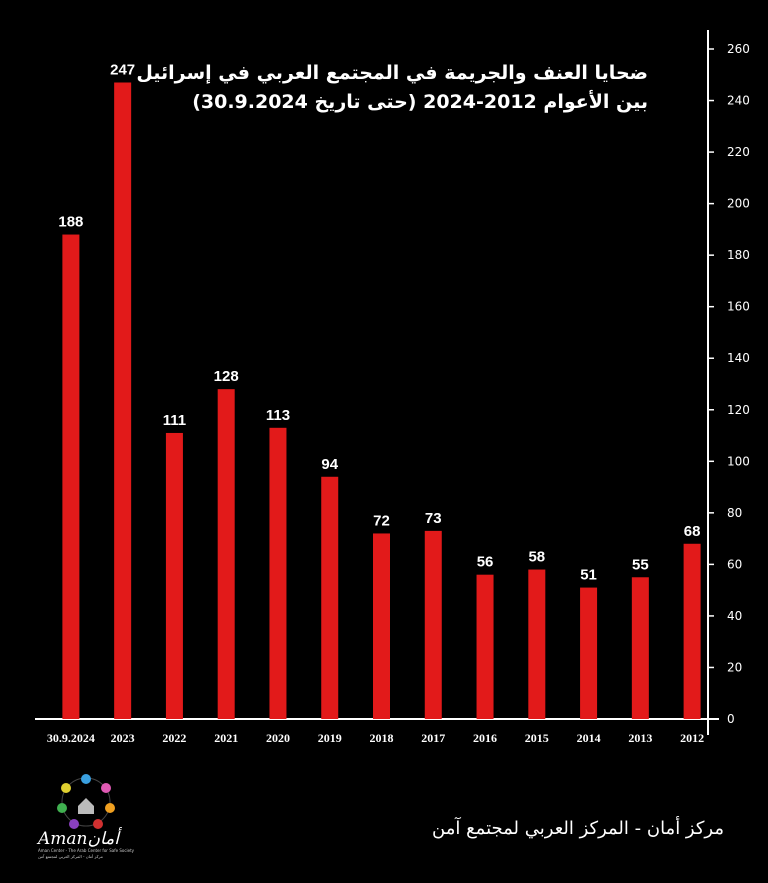 This screenshot has width=768, height=883. What do you see at coordinates (738, 49) in the screenshot?
I see `y-tick-label: 260` at bounding box center [738, 49].